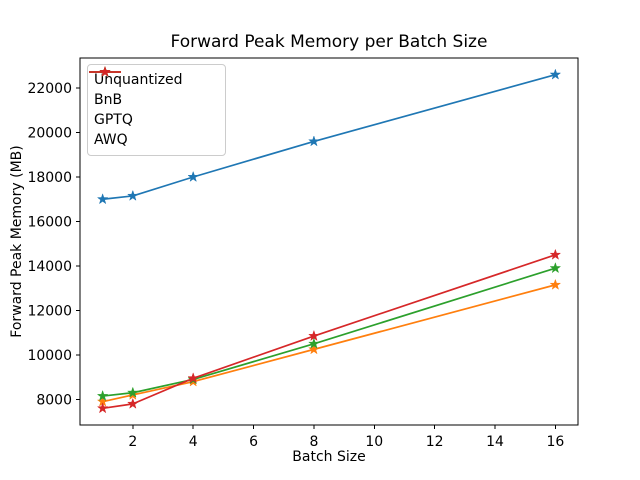  Describe the element at coordinates (49, 356) in the screenshot. I see `y-tick-label: 10000` at that location.